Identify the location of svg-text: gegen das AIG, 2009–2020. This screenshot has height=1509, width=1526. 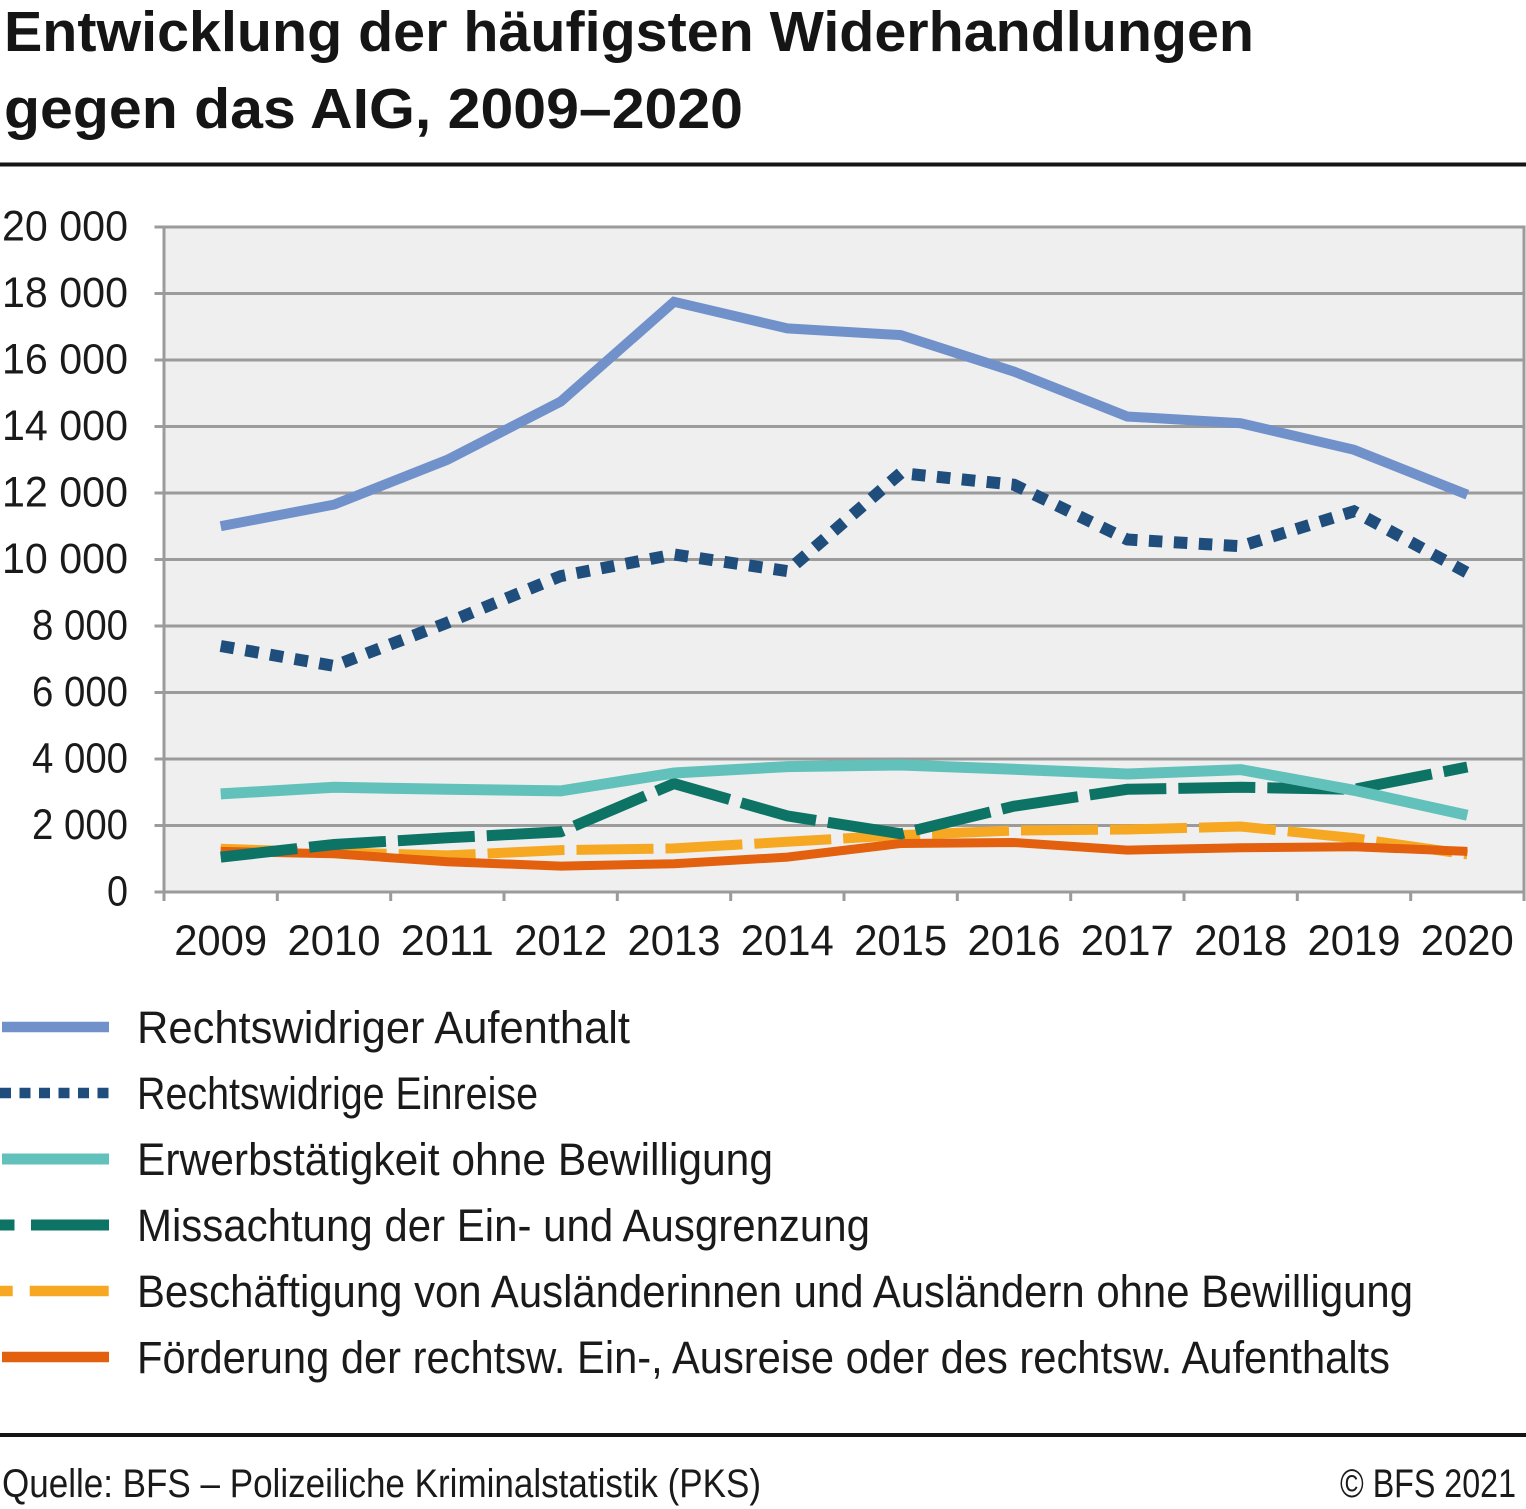
(373, 109).